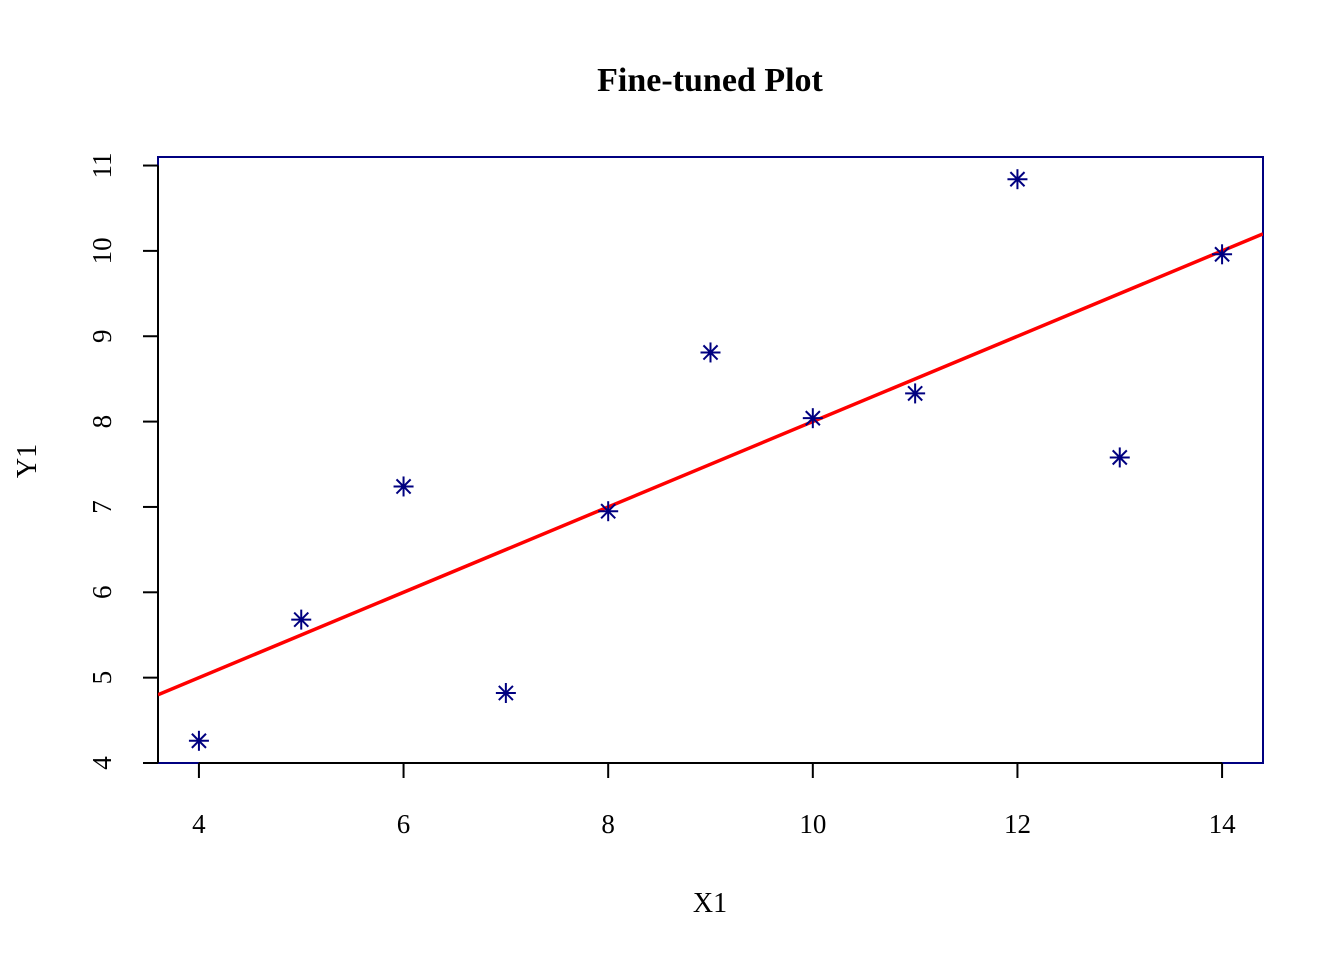 The width and height of the screenshot is (1344, 960). I want to click on x-tick-label: 10, so click(812, 824).